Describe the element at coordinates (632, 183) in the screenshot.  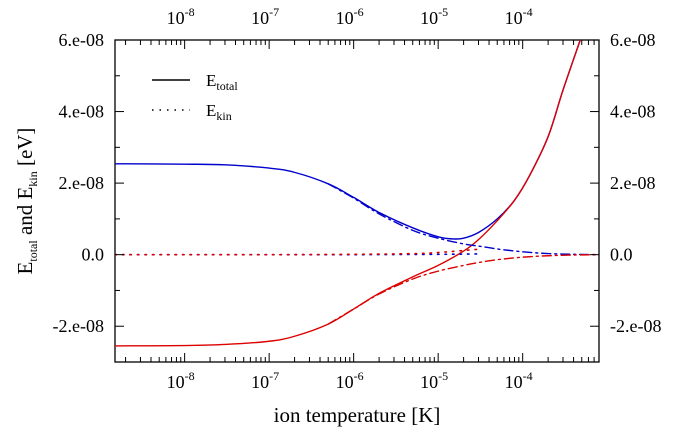
I see `y-tick-label-right: 2.e-08` at that location.